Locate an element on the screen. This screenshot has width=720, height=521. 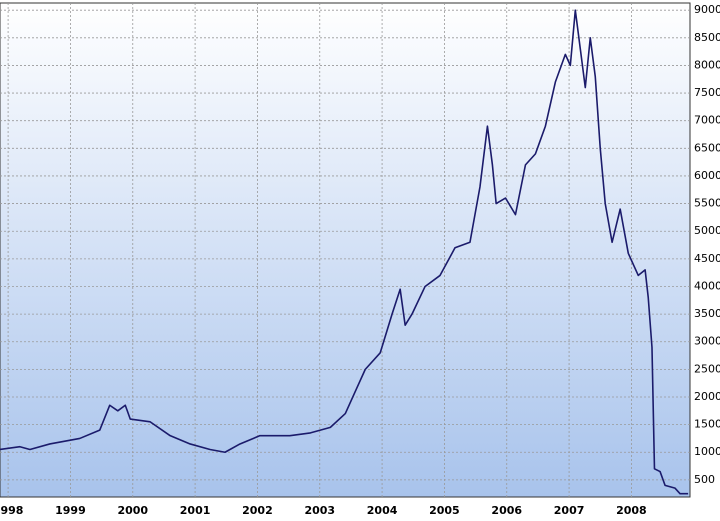
y-tick-label: 9000 is located at coordinates (707, 9).